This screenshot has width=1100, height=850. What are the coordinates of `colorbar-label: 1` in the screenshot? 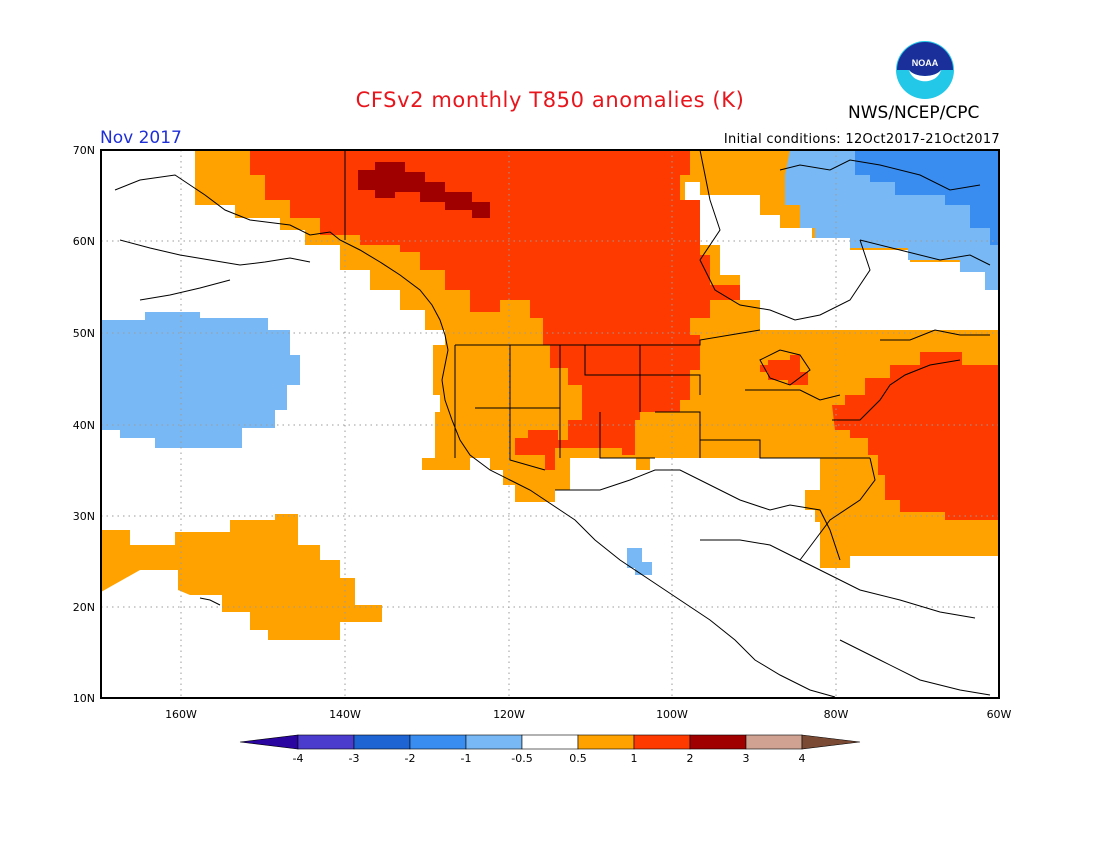 It's located at (634, 758).